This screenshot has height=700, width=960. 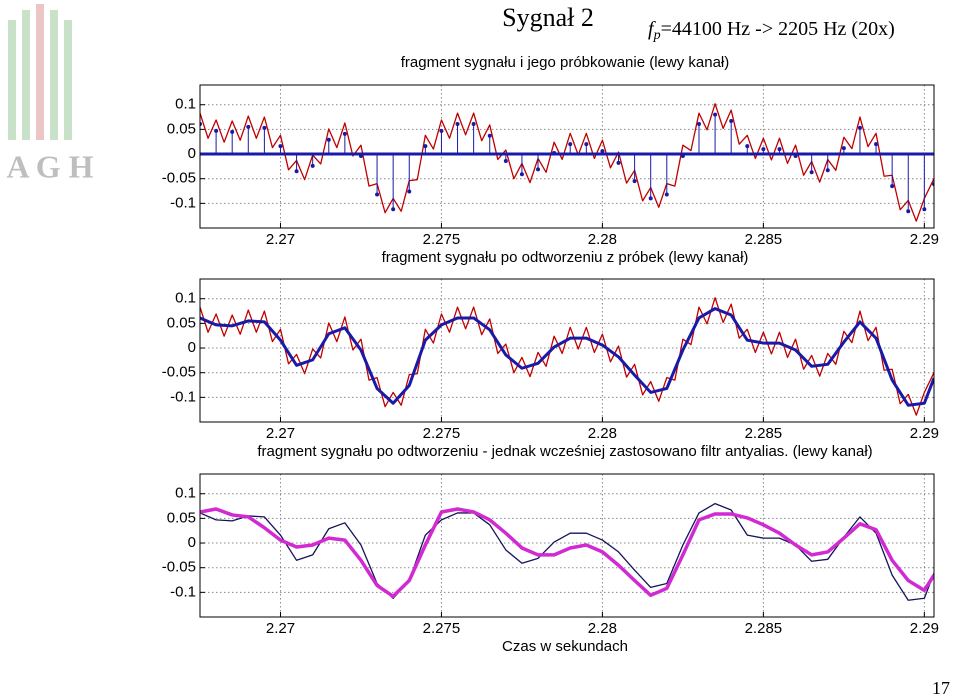 What do you see at coordinates (778, 29) in the screenshot?
I see `rate-text: =44100 Hz -> 2205 Hz (20x)` at bounding box center [778, 29].